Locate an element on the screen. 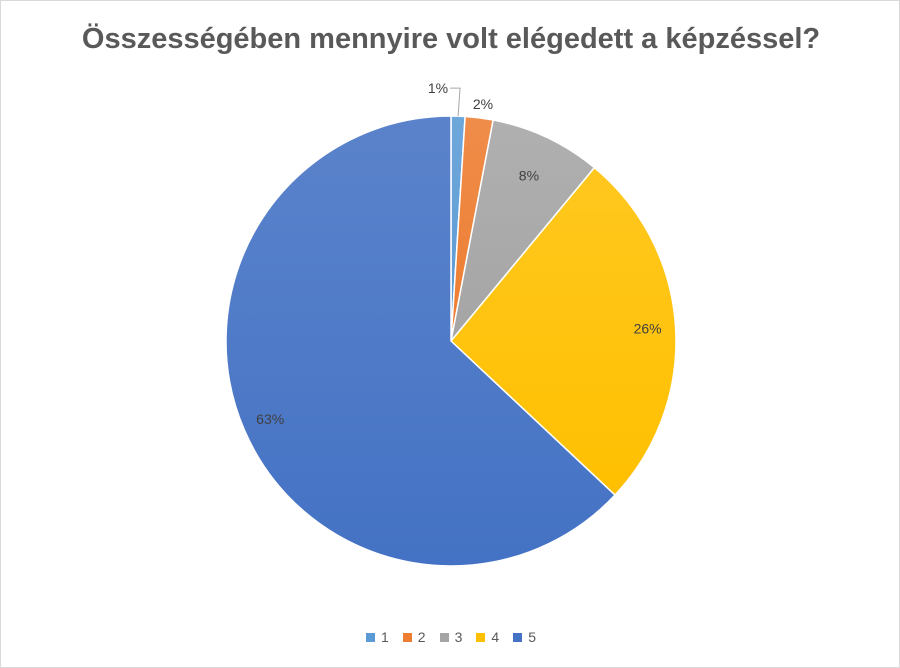  data-label-1: 1% is located at coordinates (438, 88).